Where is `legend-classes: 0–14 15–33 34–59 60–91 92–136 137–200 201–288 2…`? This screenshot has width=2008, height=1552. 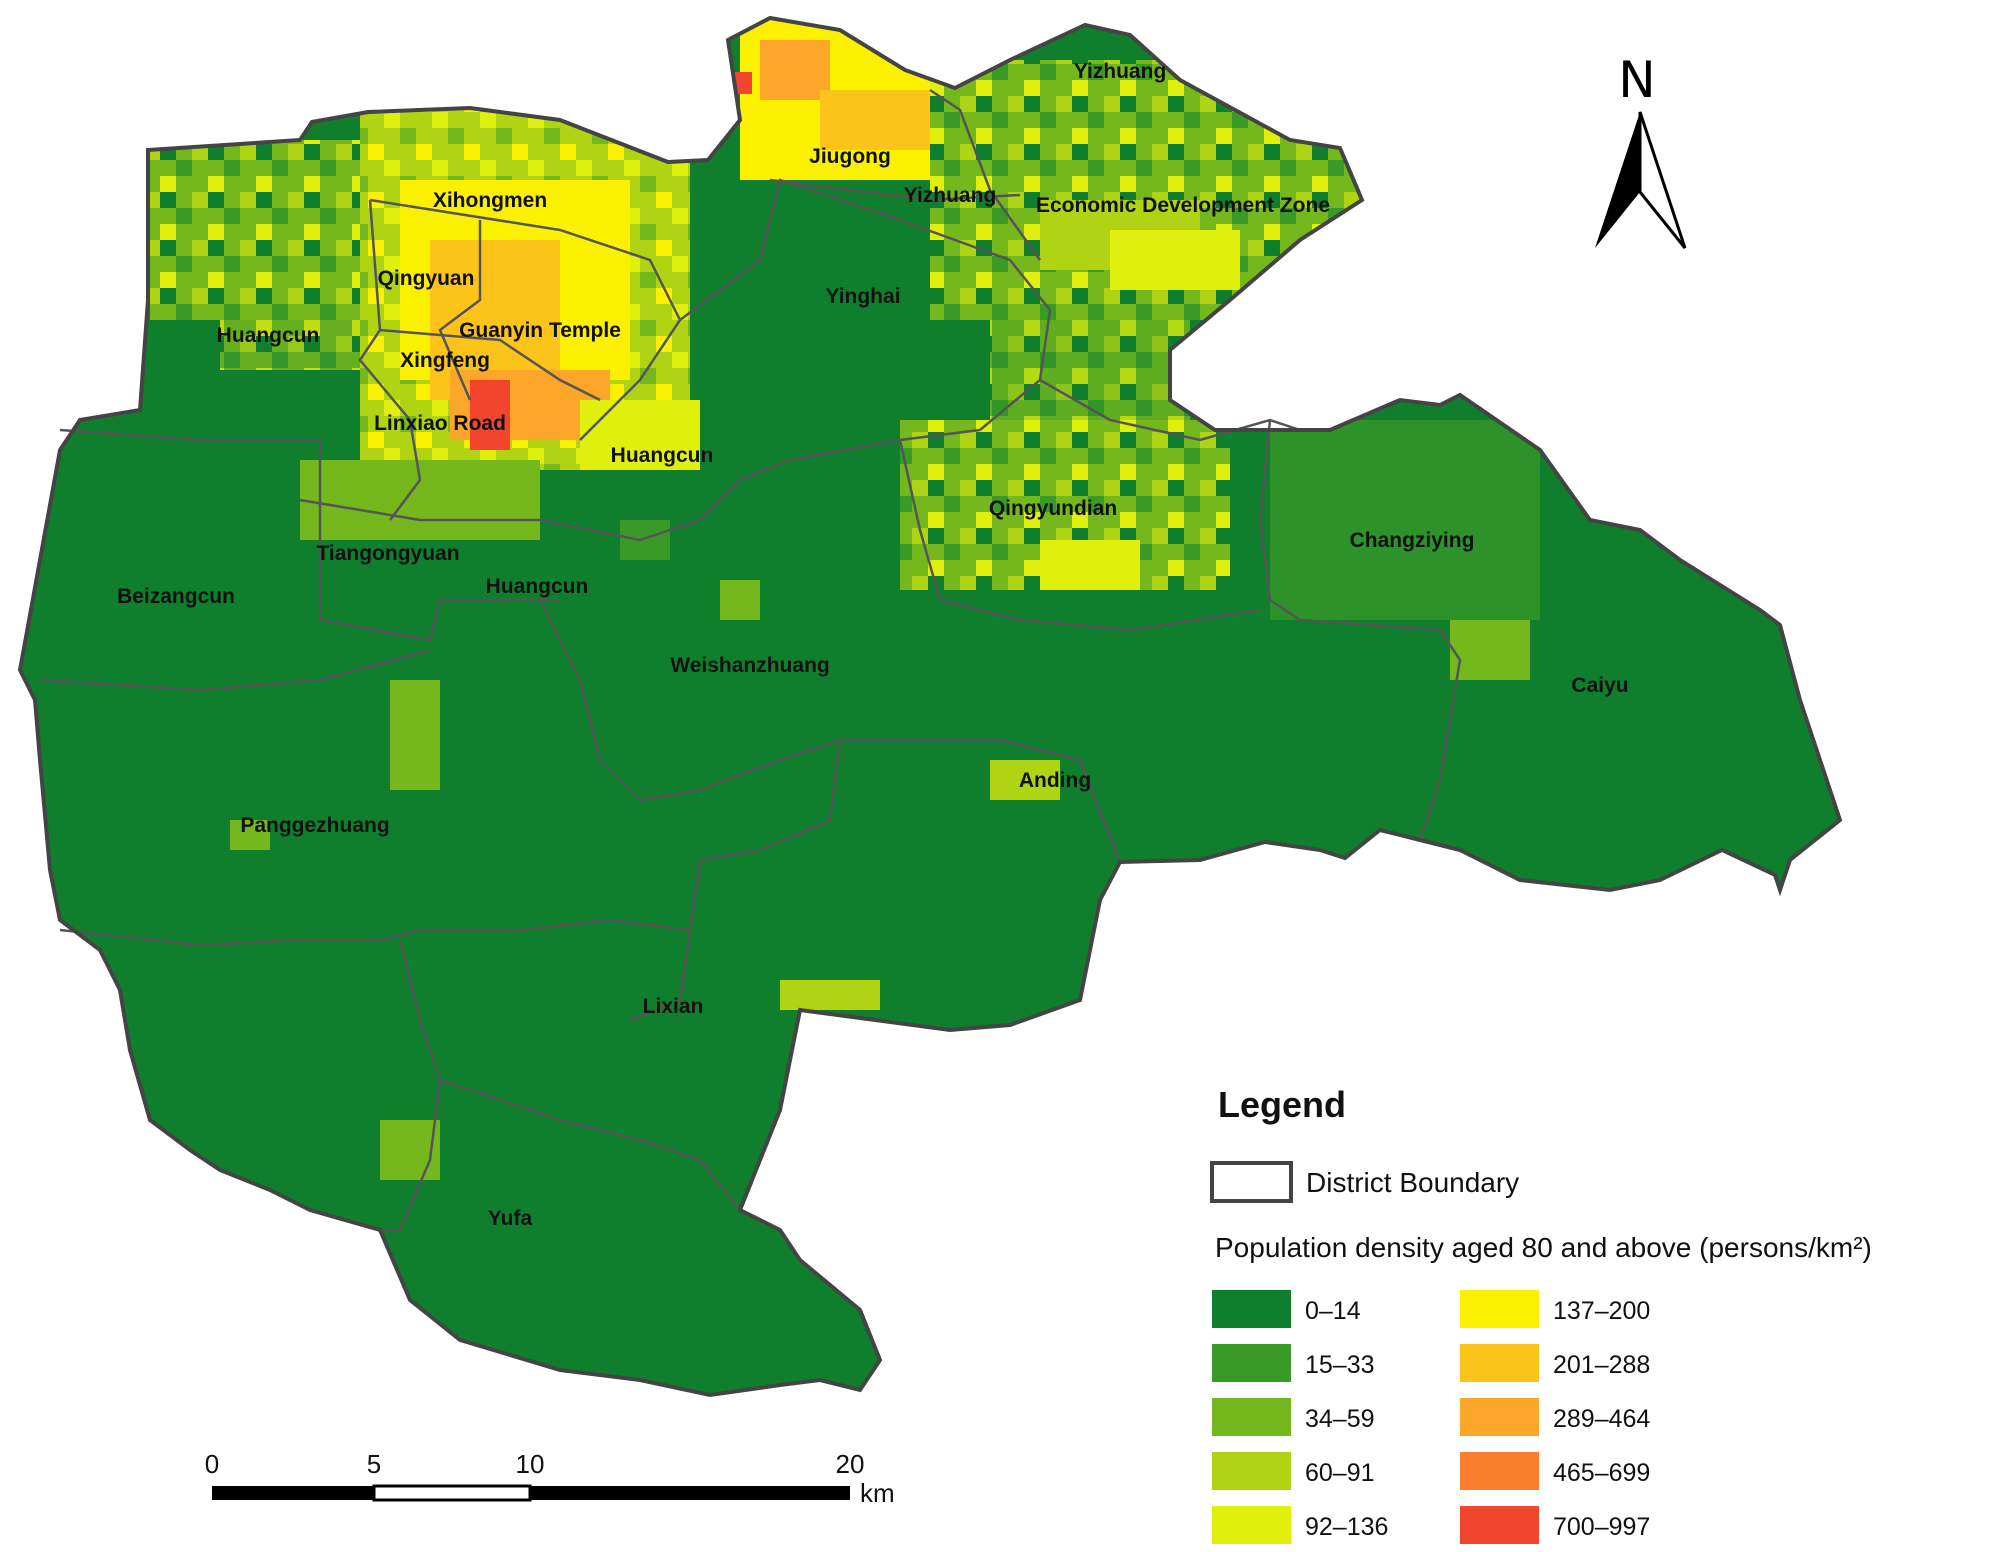
legend-classes: 0–14 15–33 34–59 60–91 92–136 137–200 201–288 2… is located at coordinates (1431, 1417).